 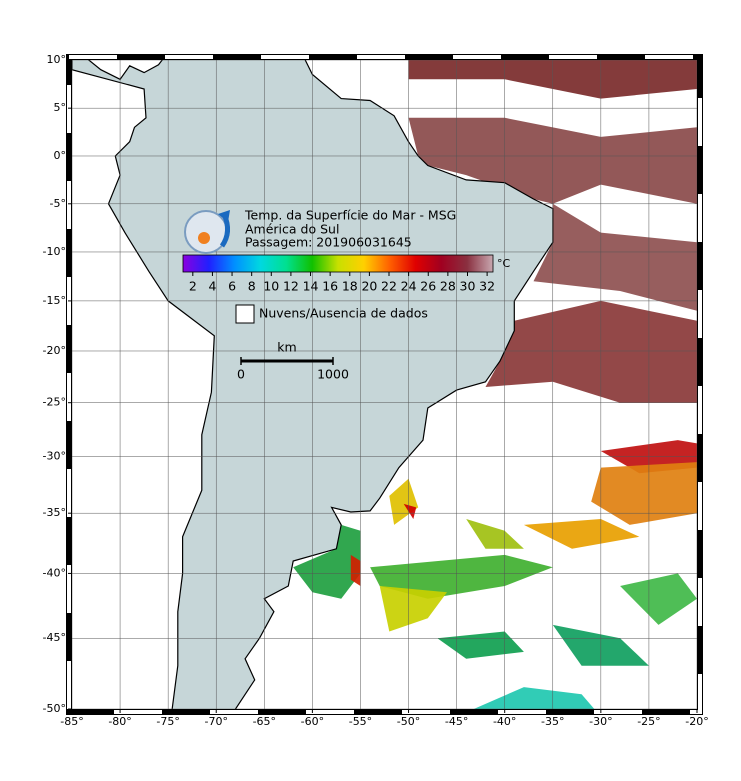 I want to click on colorbar, so click(x=338, y=263).